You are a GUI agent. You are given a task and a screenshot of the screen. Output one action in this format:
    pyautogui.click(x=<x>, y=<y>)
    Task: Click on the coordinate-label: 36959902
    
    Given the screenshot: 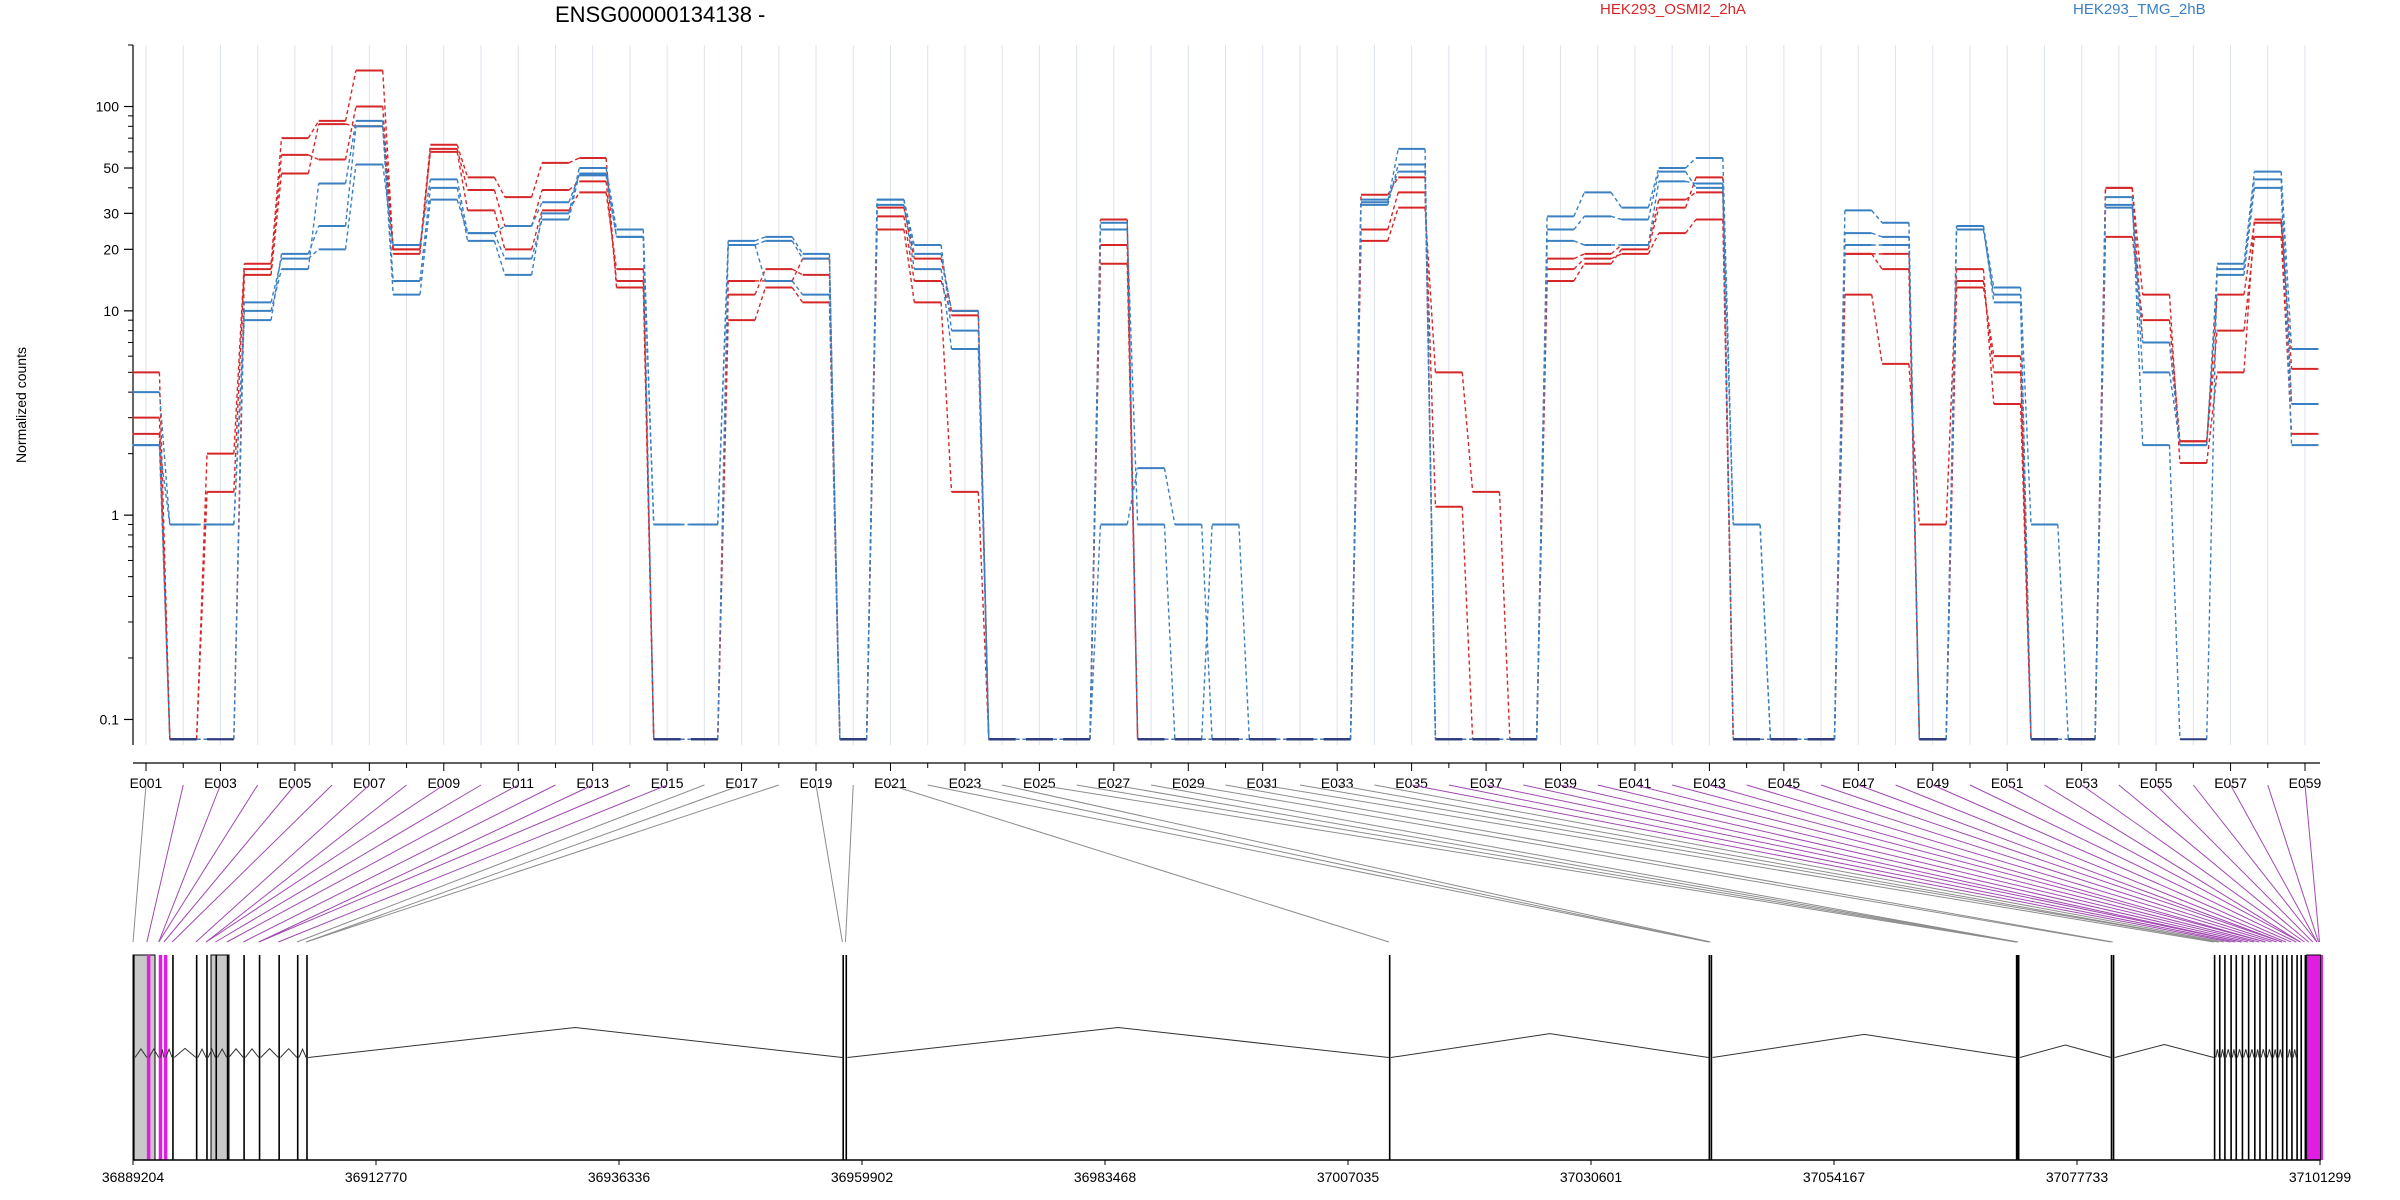 What is the action you would take?
    pyautogui.click(x=862, y=1177)
    